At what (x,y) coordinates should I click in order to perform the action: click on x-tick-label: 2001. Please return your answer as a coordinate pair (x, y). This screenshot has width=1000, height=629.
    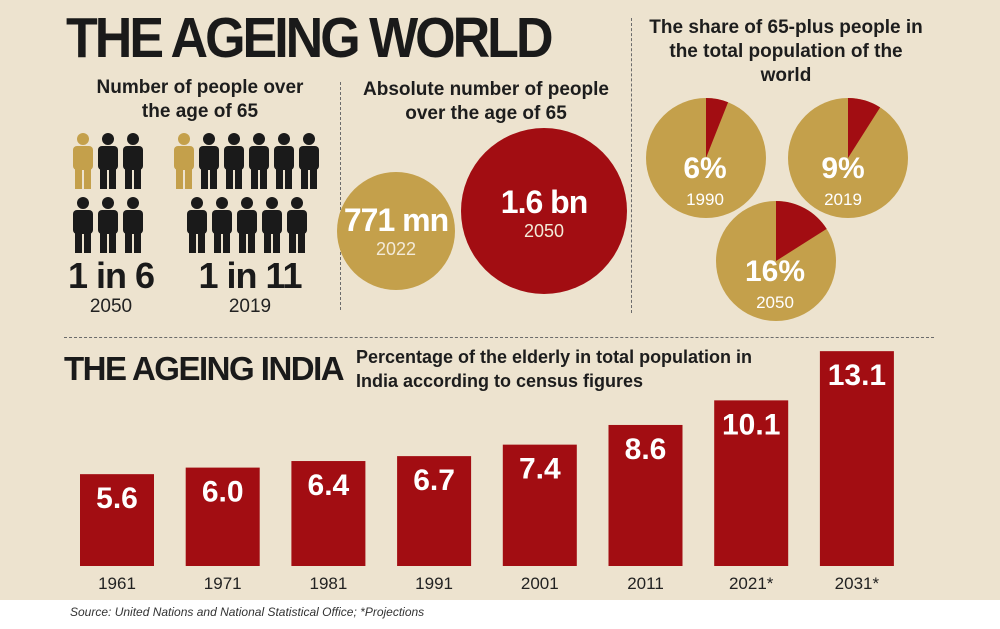
    Looking at the image, I should click on (540, 583).